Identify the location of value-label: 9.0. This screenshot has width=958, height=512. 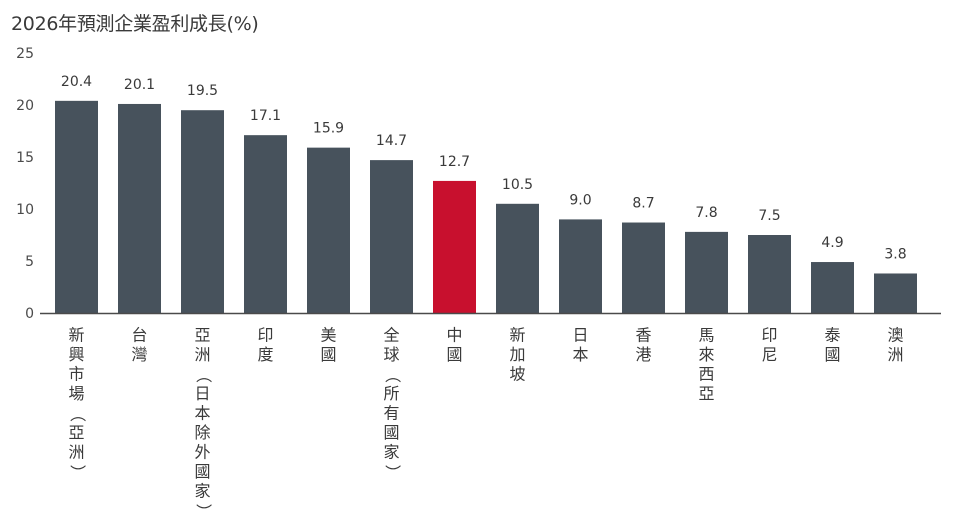
(580, 200).